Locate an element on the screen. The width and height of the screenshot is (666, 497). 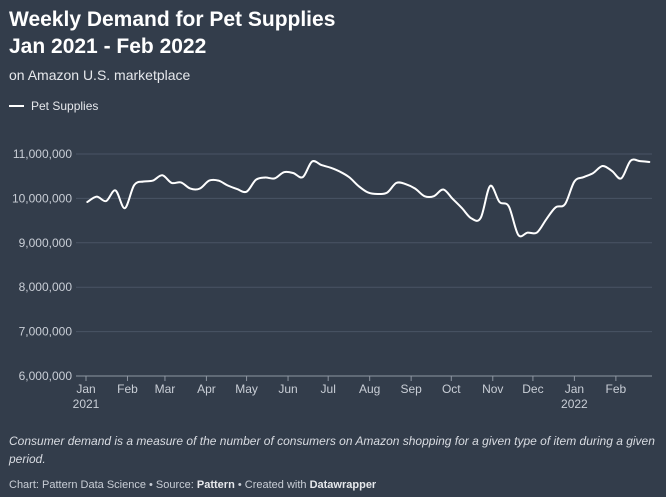
chart-subtitle: on Amazon U.S. marketplace is located at coordinates (100, 75).